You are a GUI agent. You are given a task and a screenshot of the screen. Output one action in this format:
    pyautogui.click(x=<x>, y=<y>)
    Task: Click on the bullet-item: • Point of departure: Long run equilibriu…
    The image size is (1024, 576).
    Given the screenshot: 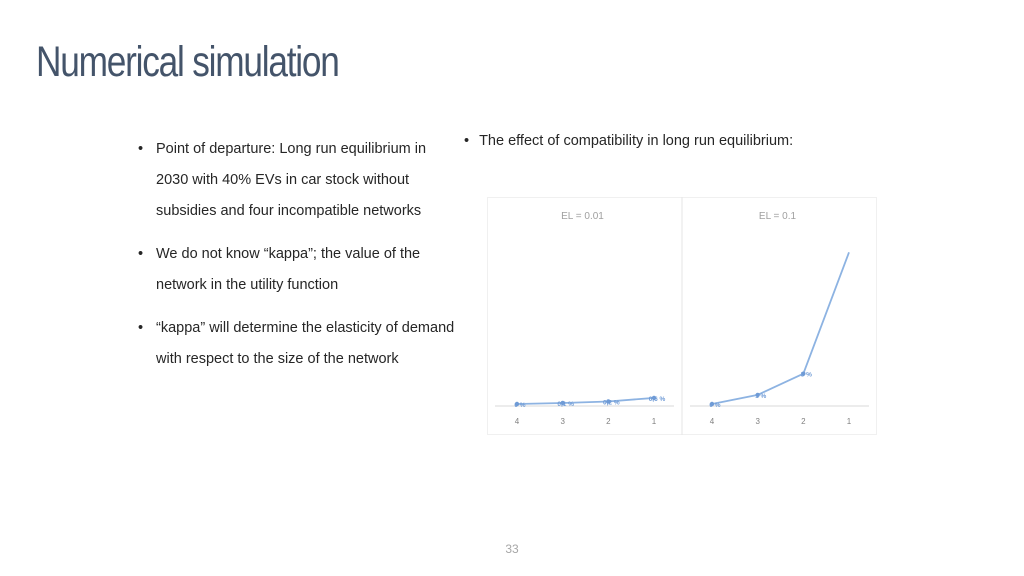 What is the action you would take?
    pyautogui.click(x=296, y=180)
    